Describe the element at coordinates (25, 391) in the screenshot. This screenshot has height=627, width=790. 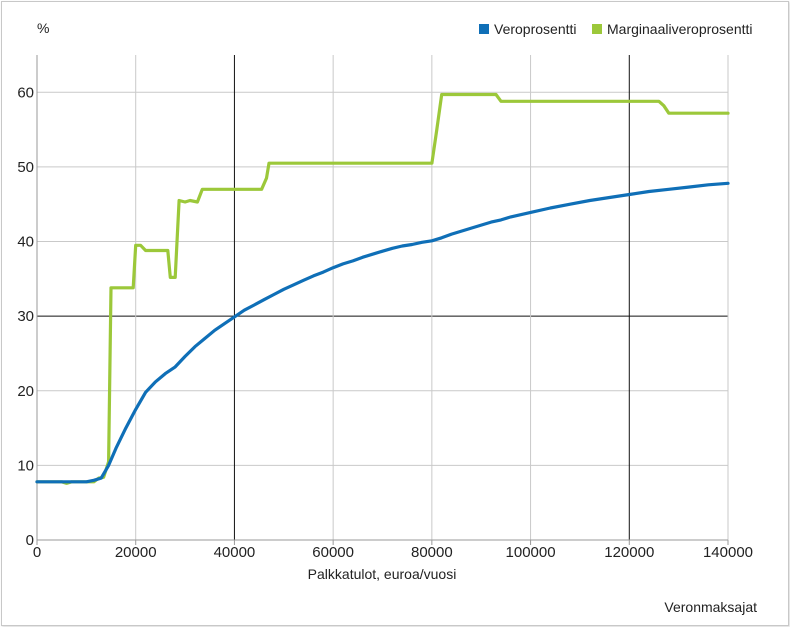
I see `y-tick-label: 20` at that location.